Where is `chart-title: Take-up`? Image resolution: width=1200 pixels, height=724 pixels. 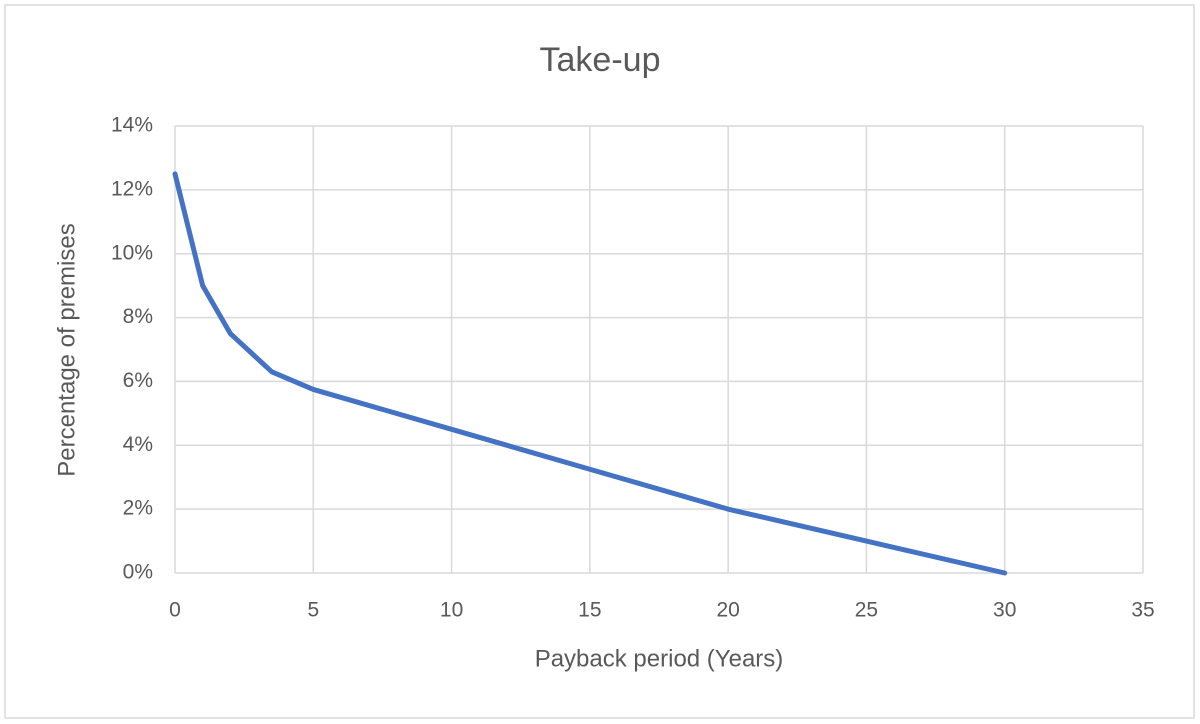 chart-title: Take-up is located at coordinates (600, 60).